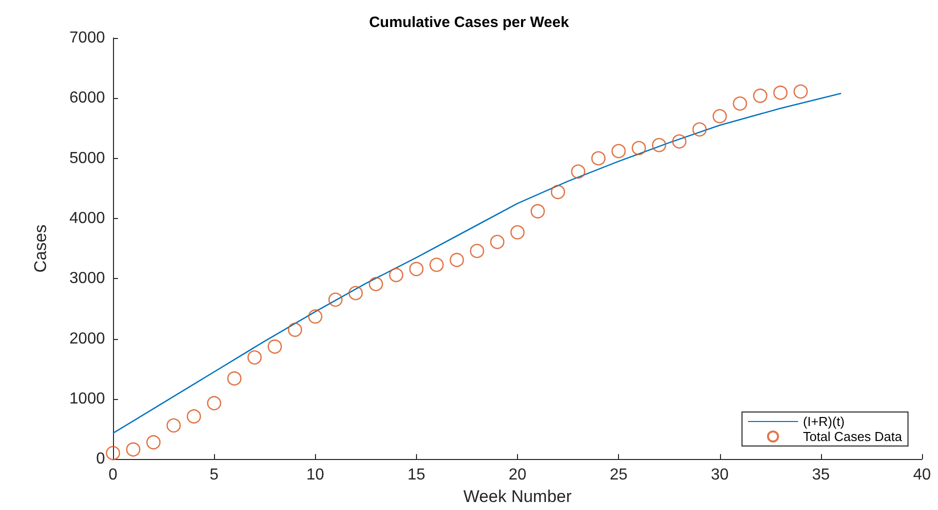  Describe the element at coordinates (517, 475) in the screenshot. I see `x-tick-label: 20` at that location.